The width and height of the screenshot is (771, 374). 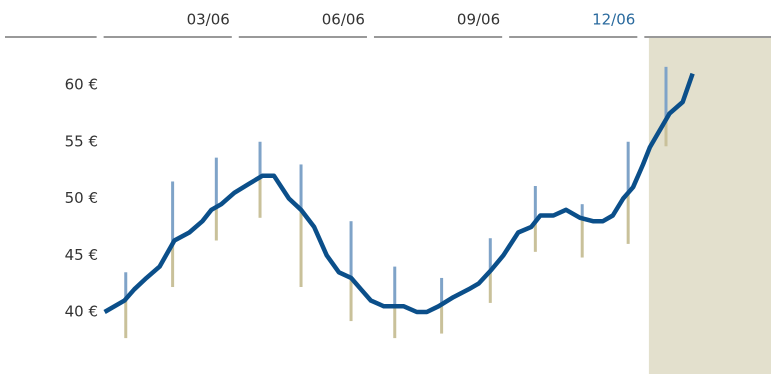 I want to click on y-tick-label: 50 €, so click(x=81, y=198).